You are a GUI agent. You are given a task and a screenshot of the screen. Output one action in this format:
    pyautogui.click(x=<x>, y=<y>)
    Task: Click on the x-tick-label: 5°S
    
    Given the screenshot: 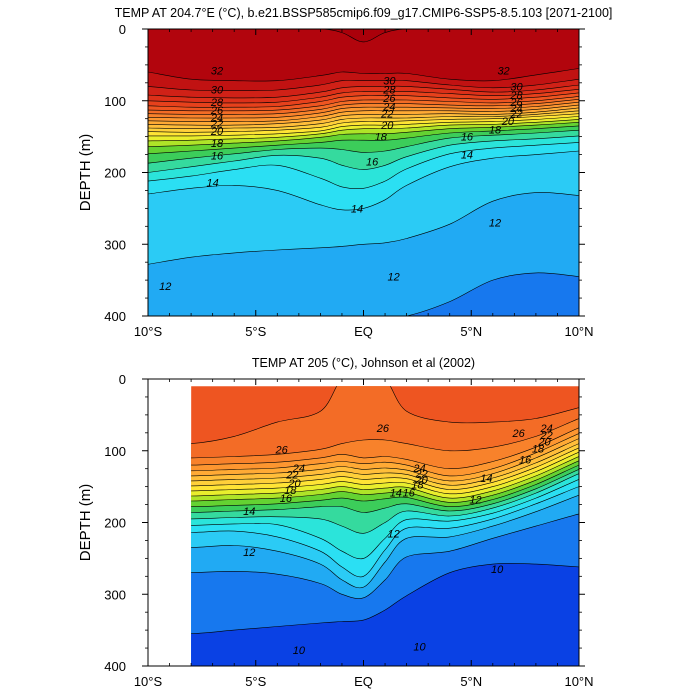 What is the action you would take?
    pyautogui.click(x=255, y=331)
    